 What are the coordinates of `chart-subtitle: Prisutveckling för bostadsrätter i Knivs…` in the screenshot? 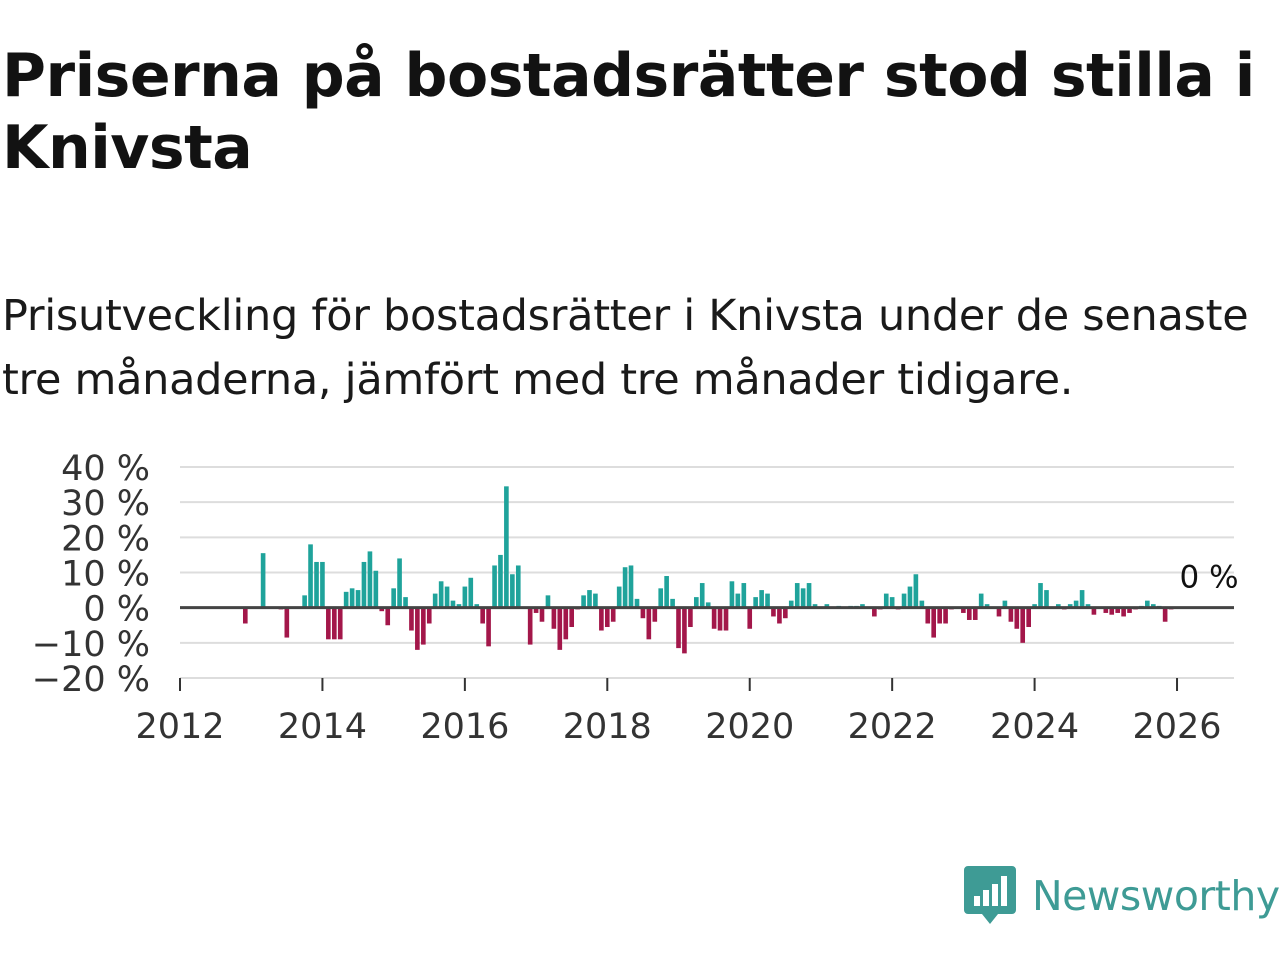 It's located at (625, 348).